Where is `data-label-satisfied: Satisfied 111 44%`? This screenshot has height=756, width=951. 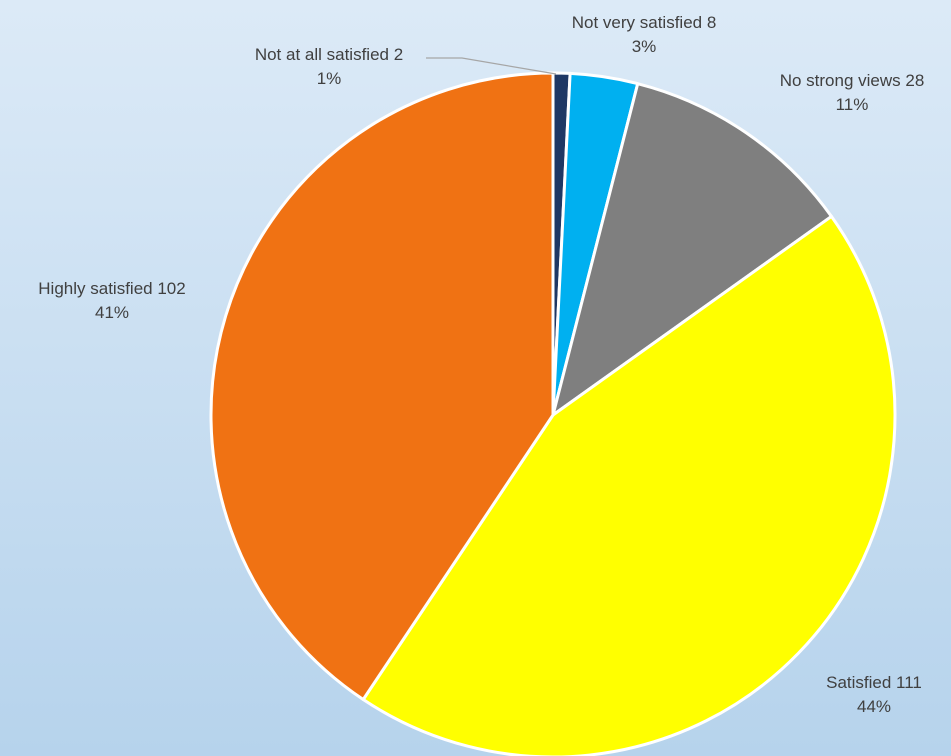 data-label-satisfied: Satisfied 111 44% is located at coordinates (874, 694).